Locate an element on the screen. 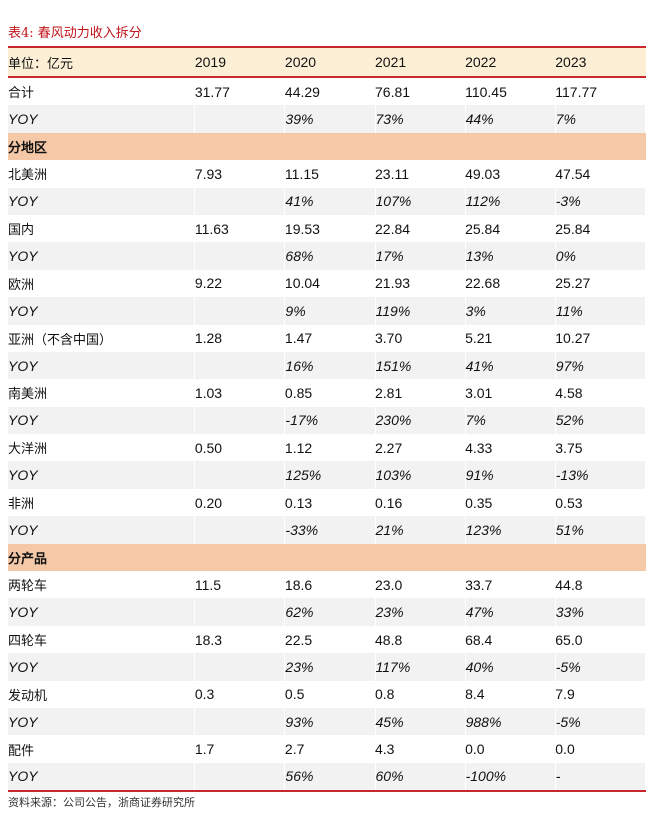  row-label: 欧洲 is located at coordinates (21, 285).